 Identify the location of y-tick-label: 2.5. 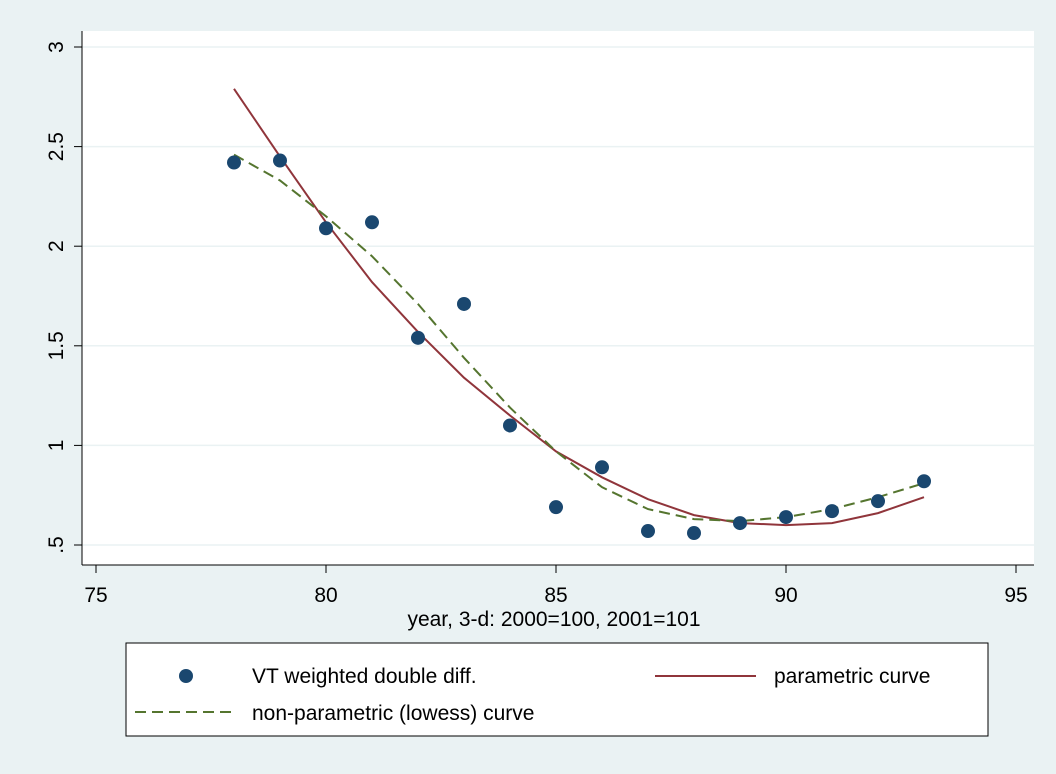
(56, 146).